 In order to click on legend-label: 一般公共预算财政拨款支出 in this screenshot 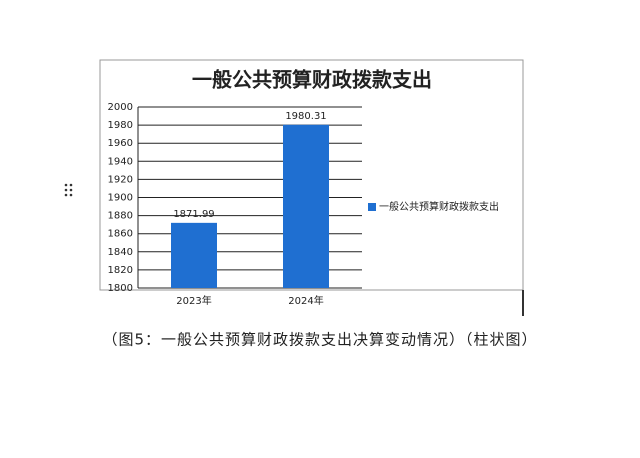, I will do `click(439, 206)`.